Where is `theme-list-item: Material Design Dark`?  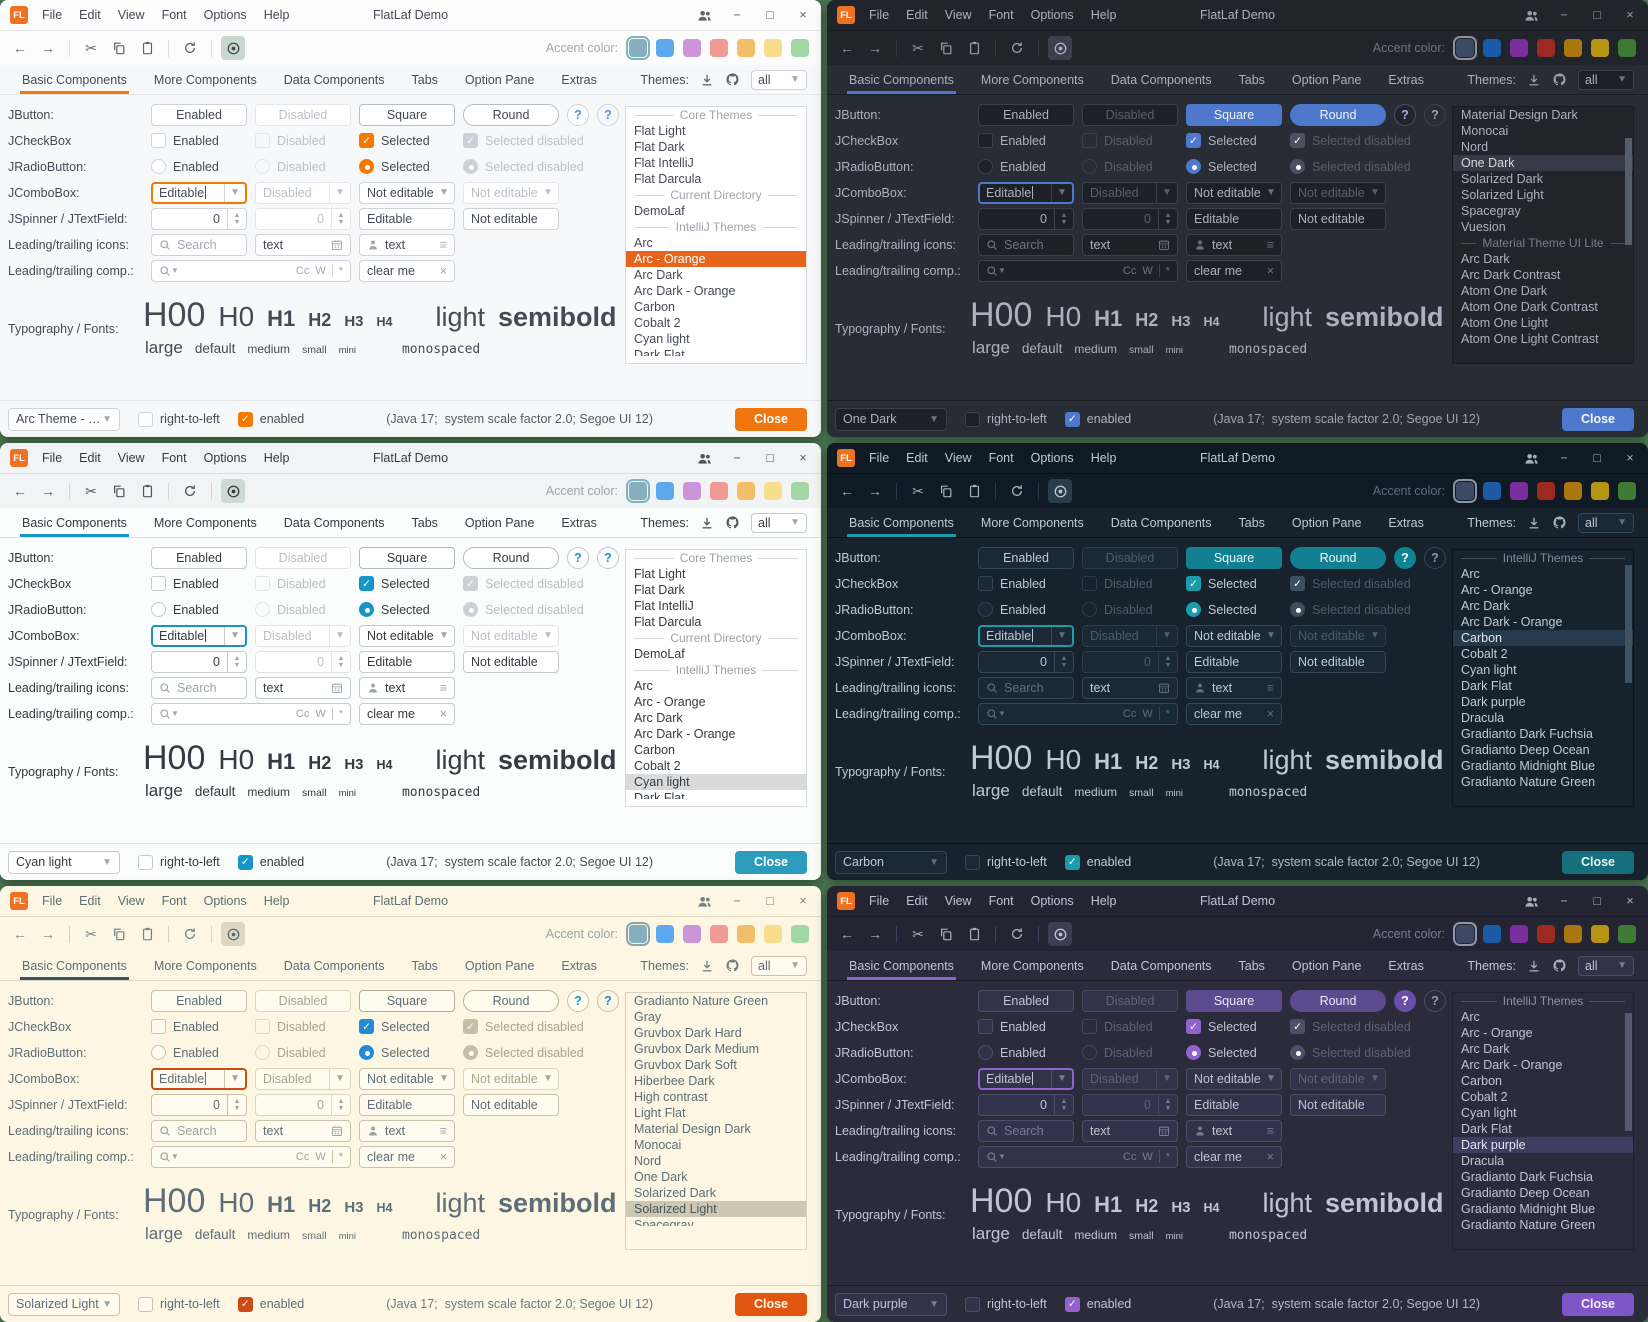 theme-list-item: Material Design Dark is located at coordinates (1519, 115).